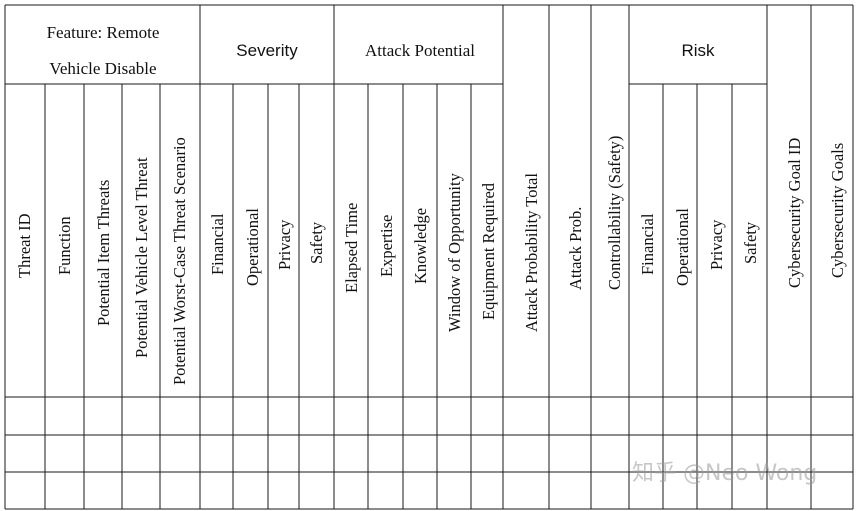  I want to click on col-function: Function, so click(64, 245).